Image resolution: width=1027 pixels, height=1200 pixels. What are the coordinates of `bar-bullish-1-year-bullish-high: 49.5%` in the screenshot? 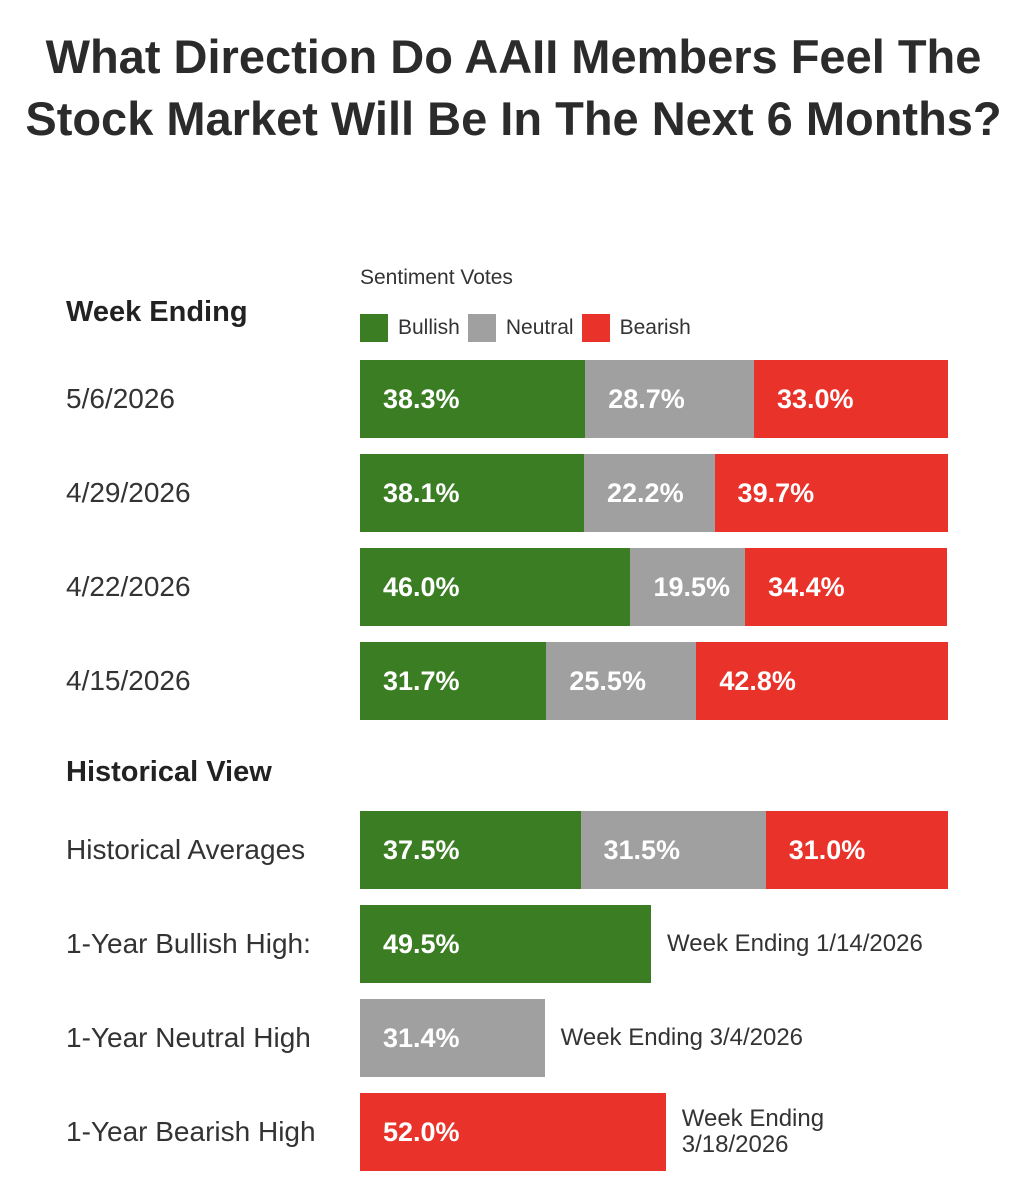 It's located at (506, 944).